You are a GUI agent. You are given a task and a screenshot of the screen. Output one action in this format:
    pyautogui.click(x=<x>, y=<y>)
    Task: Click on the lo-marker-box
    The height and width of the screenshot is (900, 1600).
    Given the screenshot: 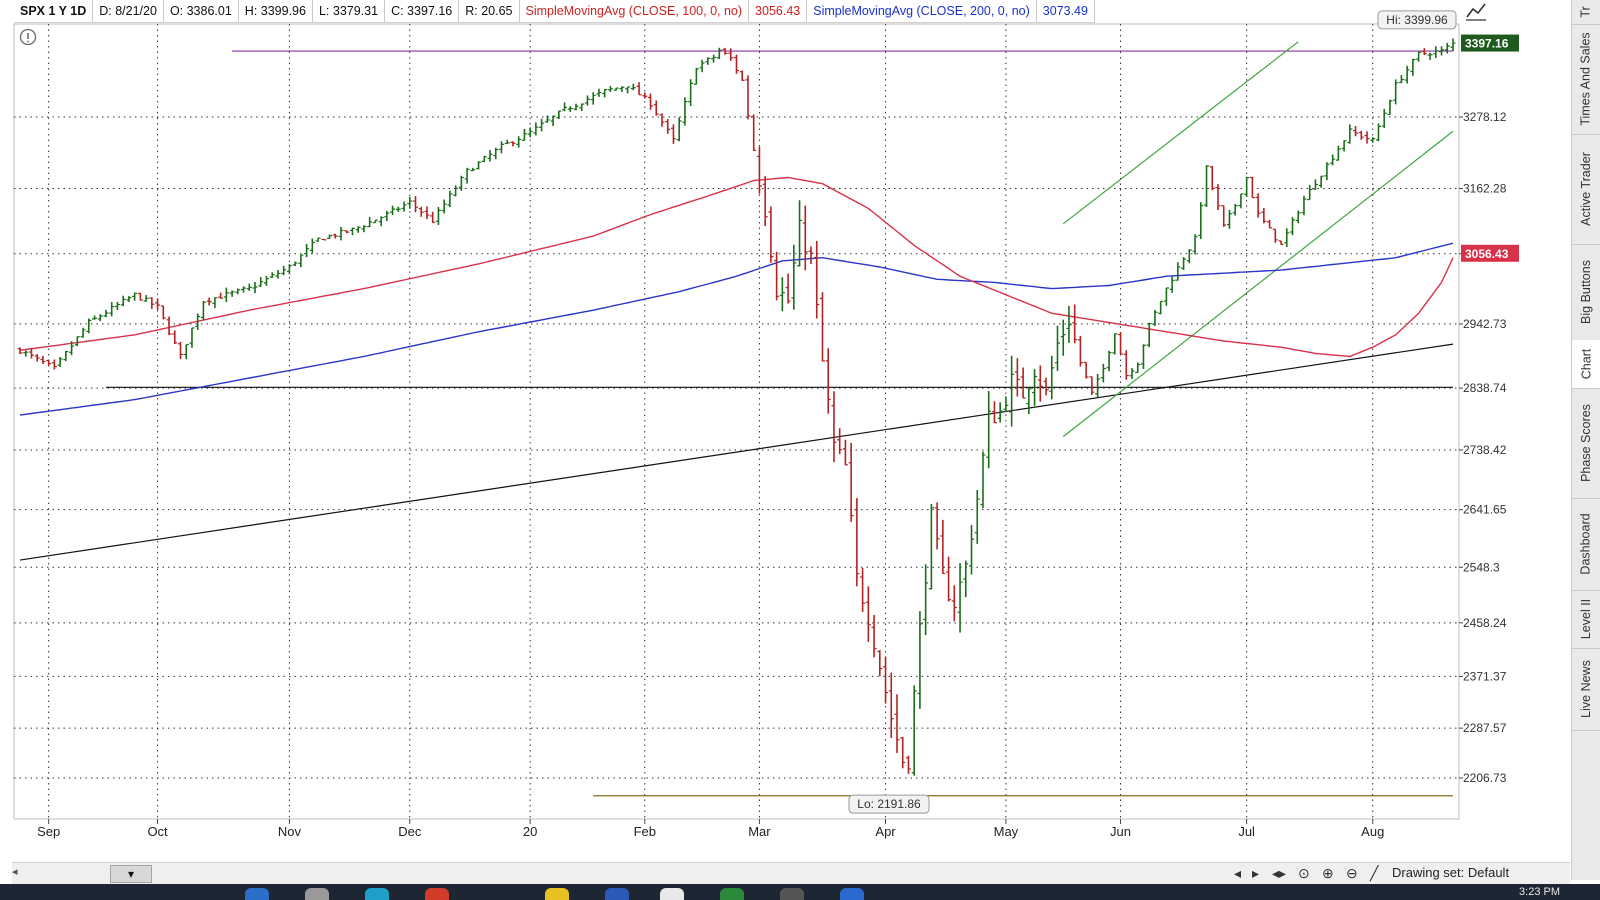 What is the action you would take?
    pyautogui.click(x=889, y=804)
    